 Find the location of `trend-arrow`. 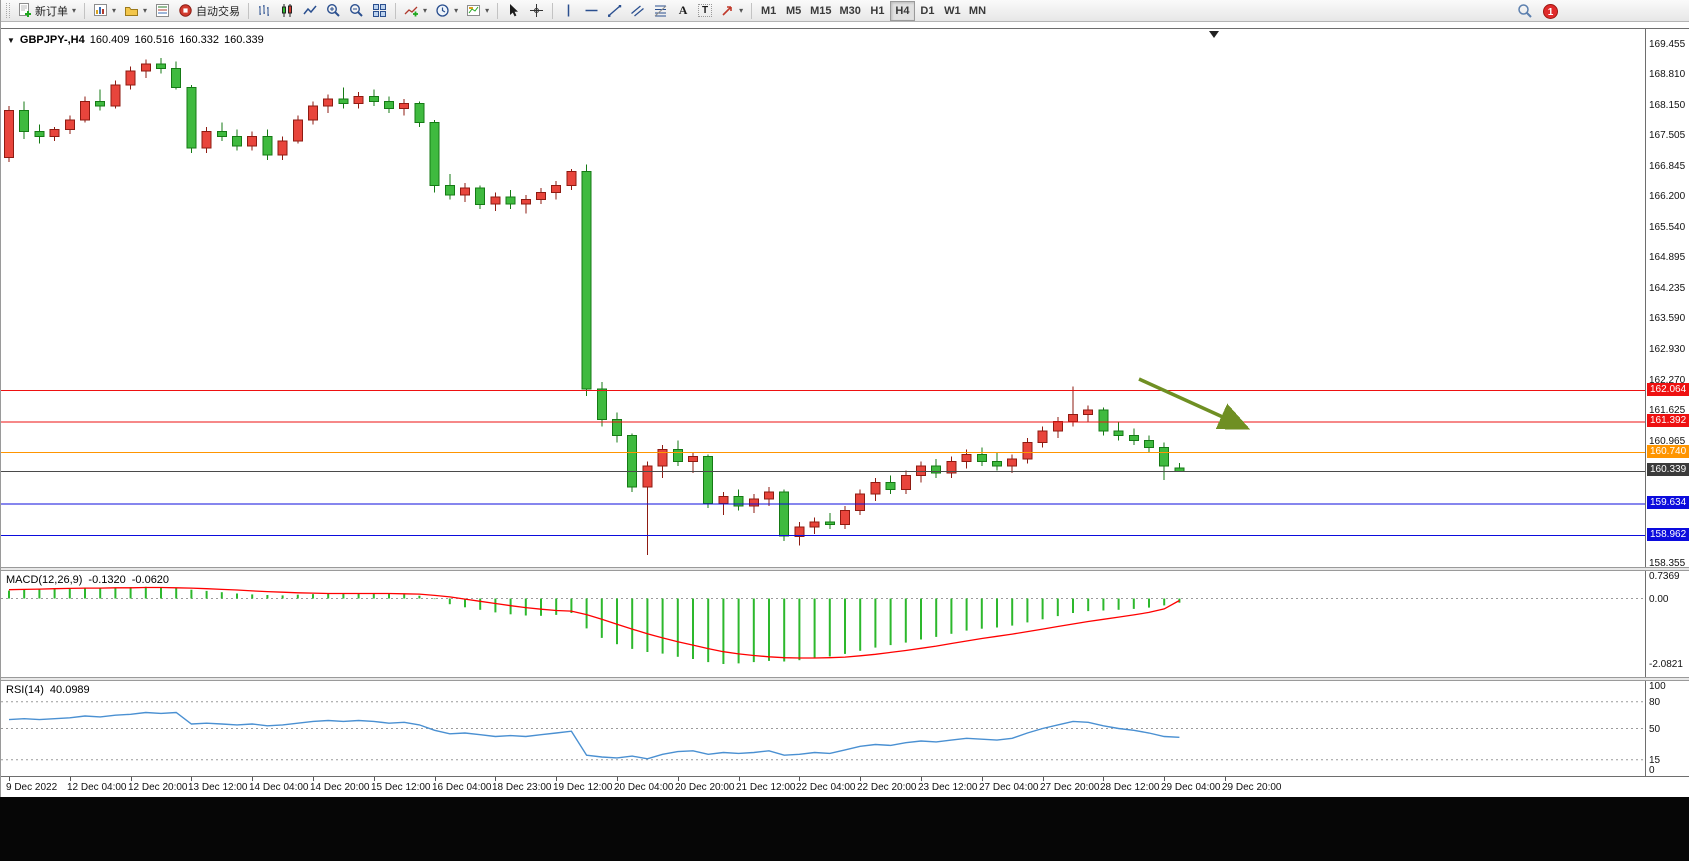

trend-arrow is located at coordinates (1194, 403).